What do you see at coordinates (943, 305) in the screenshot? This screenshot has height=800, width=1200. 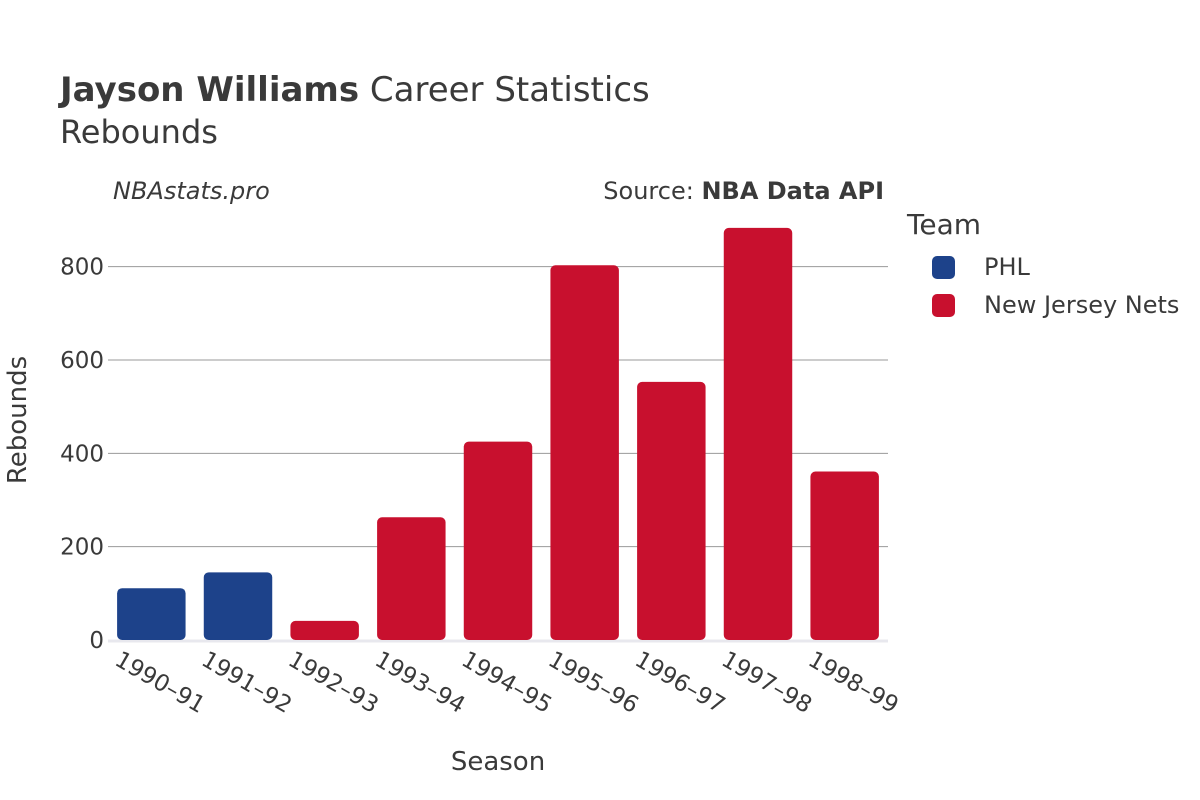 I see `legend-swatch-nets` at bounding box center [943, 305].